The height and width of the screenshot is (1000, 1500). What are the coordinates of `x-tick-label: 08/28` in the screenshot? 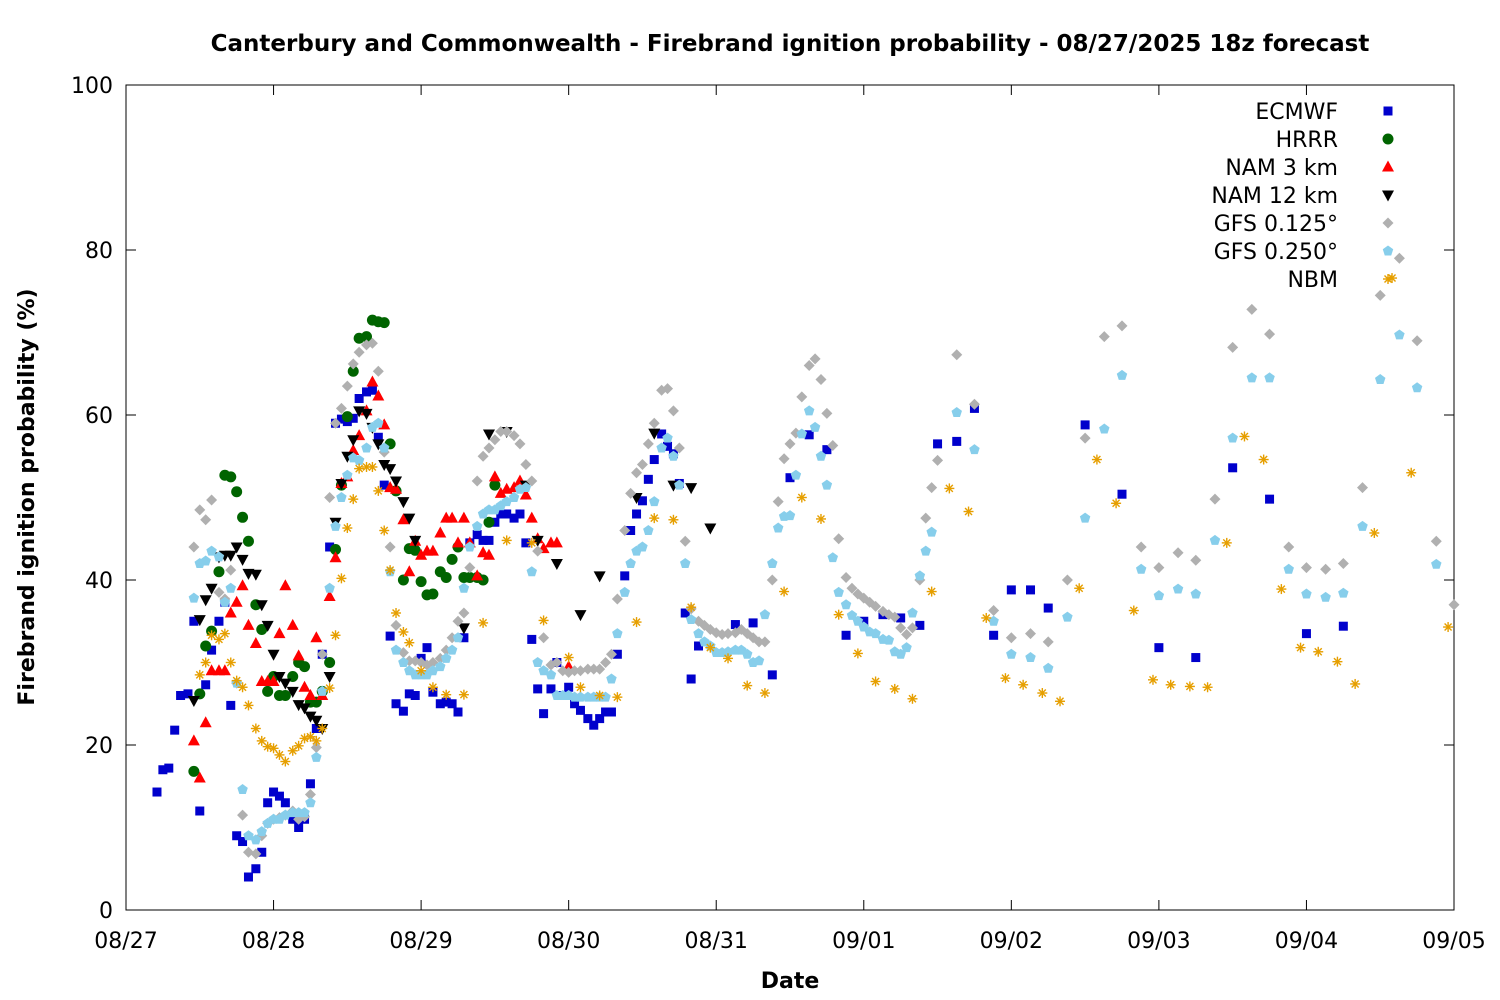 It's located at (273, 941).